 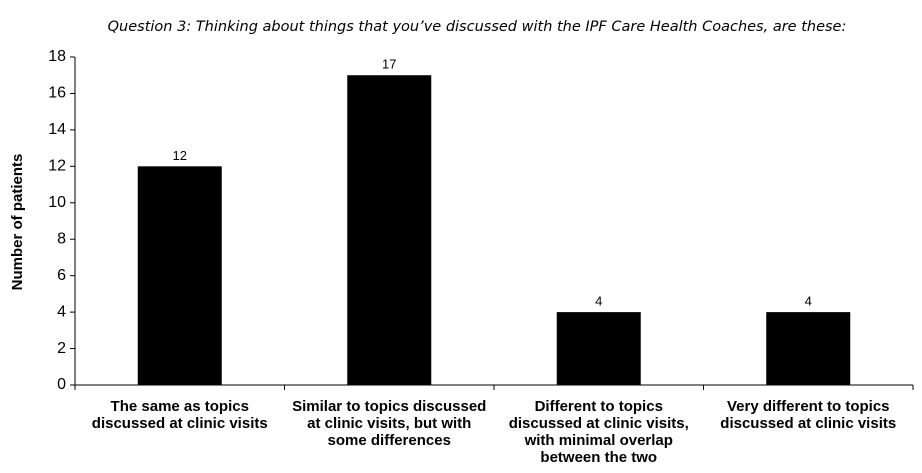 I want to click on y-tick-label: 10, so click(x=57, y=202).